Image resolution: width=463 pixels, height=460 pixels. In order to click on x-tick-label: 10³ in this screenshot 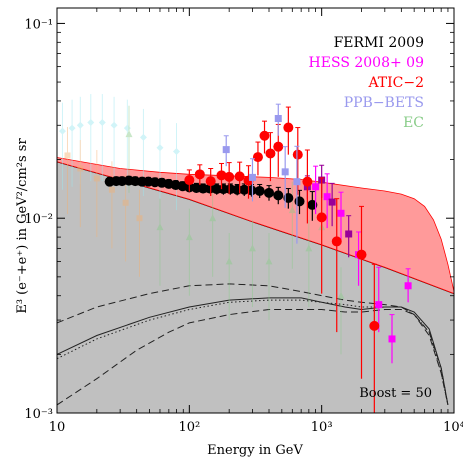, I will do `click(322, 427)`.